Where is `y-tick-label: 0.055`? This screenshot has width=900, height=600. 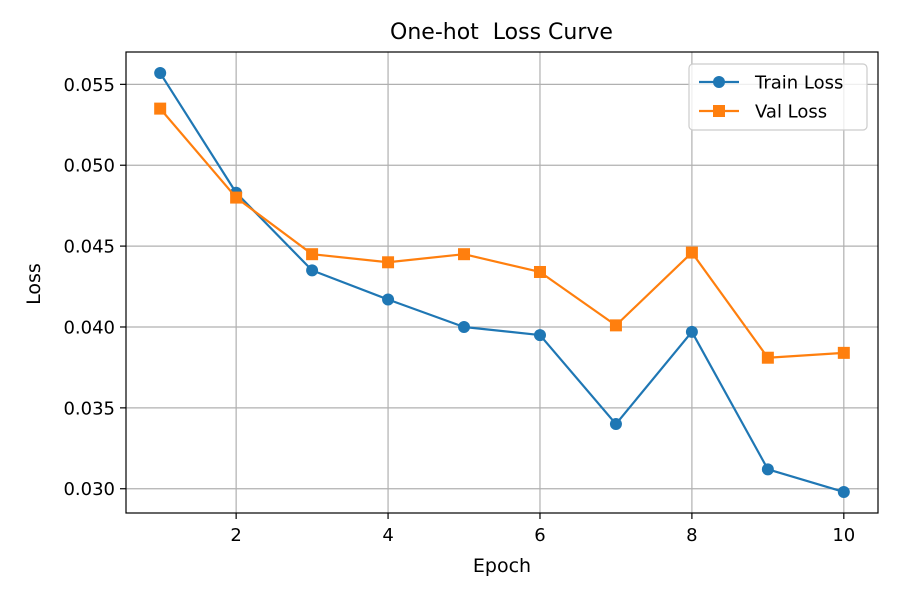 y-tick-label: 0.055 is located at coordinates (89, 85).